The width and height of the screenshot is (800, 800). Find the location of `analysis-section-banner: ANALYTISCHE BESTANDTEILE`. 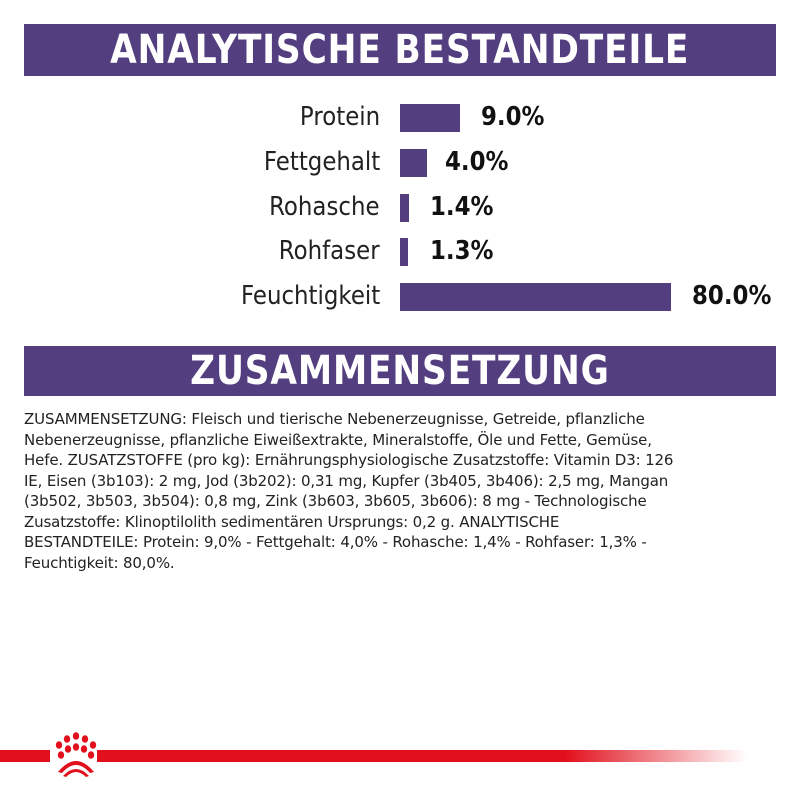

analysis-section-banner: ANALYTISCHE BESTANDTEILE is located at coordinates (400, 50).